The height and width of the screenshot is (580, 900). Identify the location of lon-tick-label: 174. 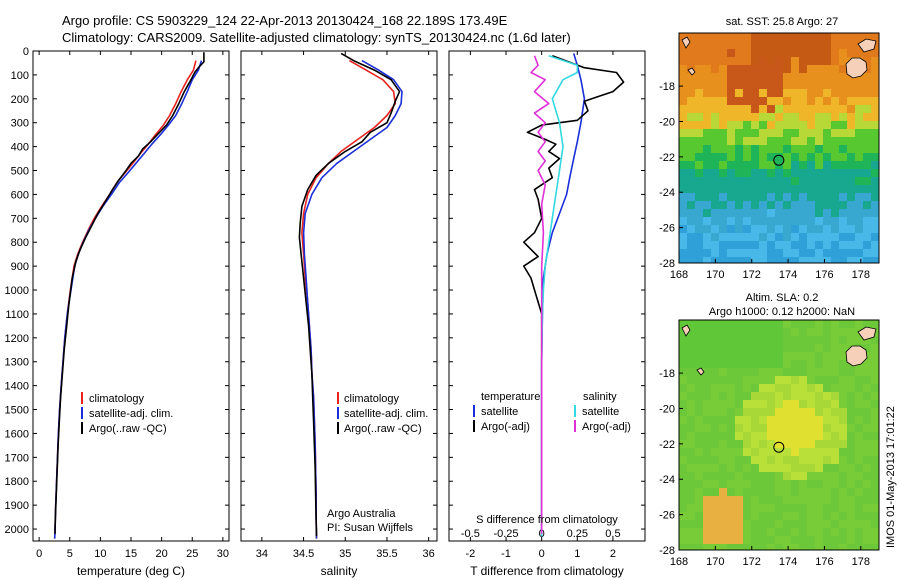
(788, 275).